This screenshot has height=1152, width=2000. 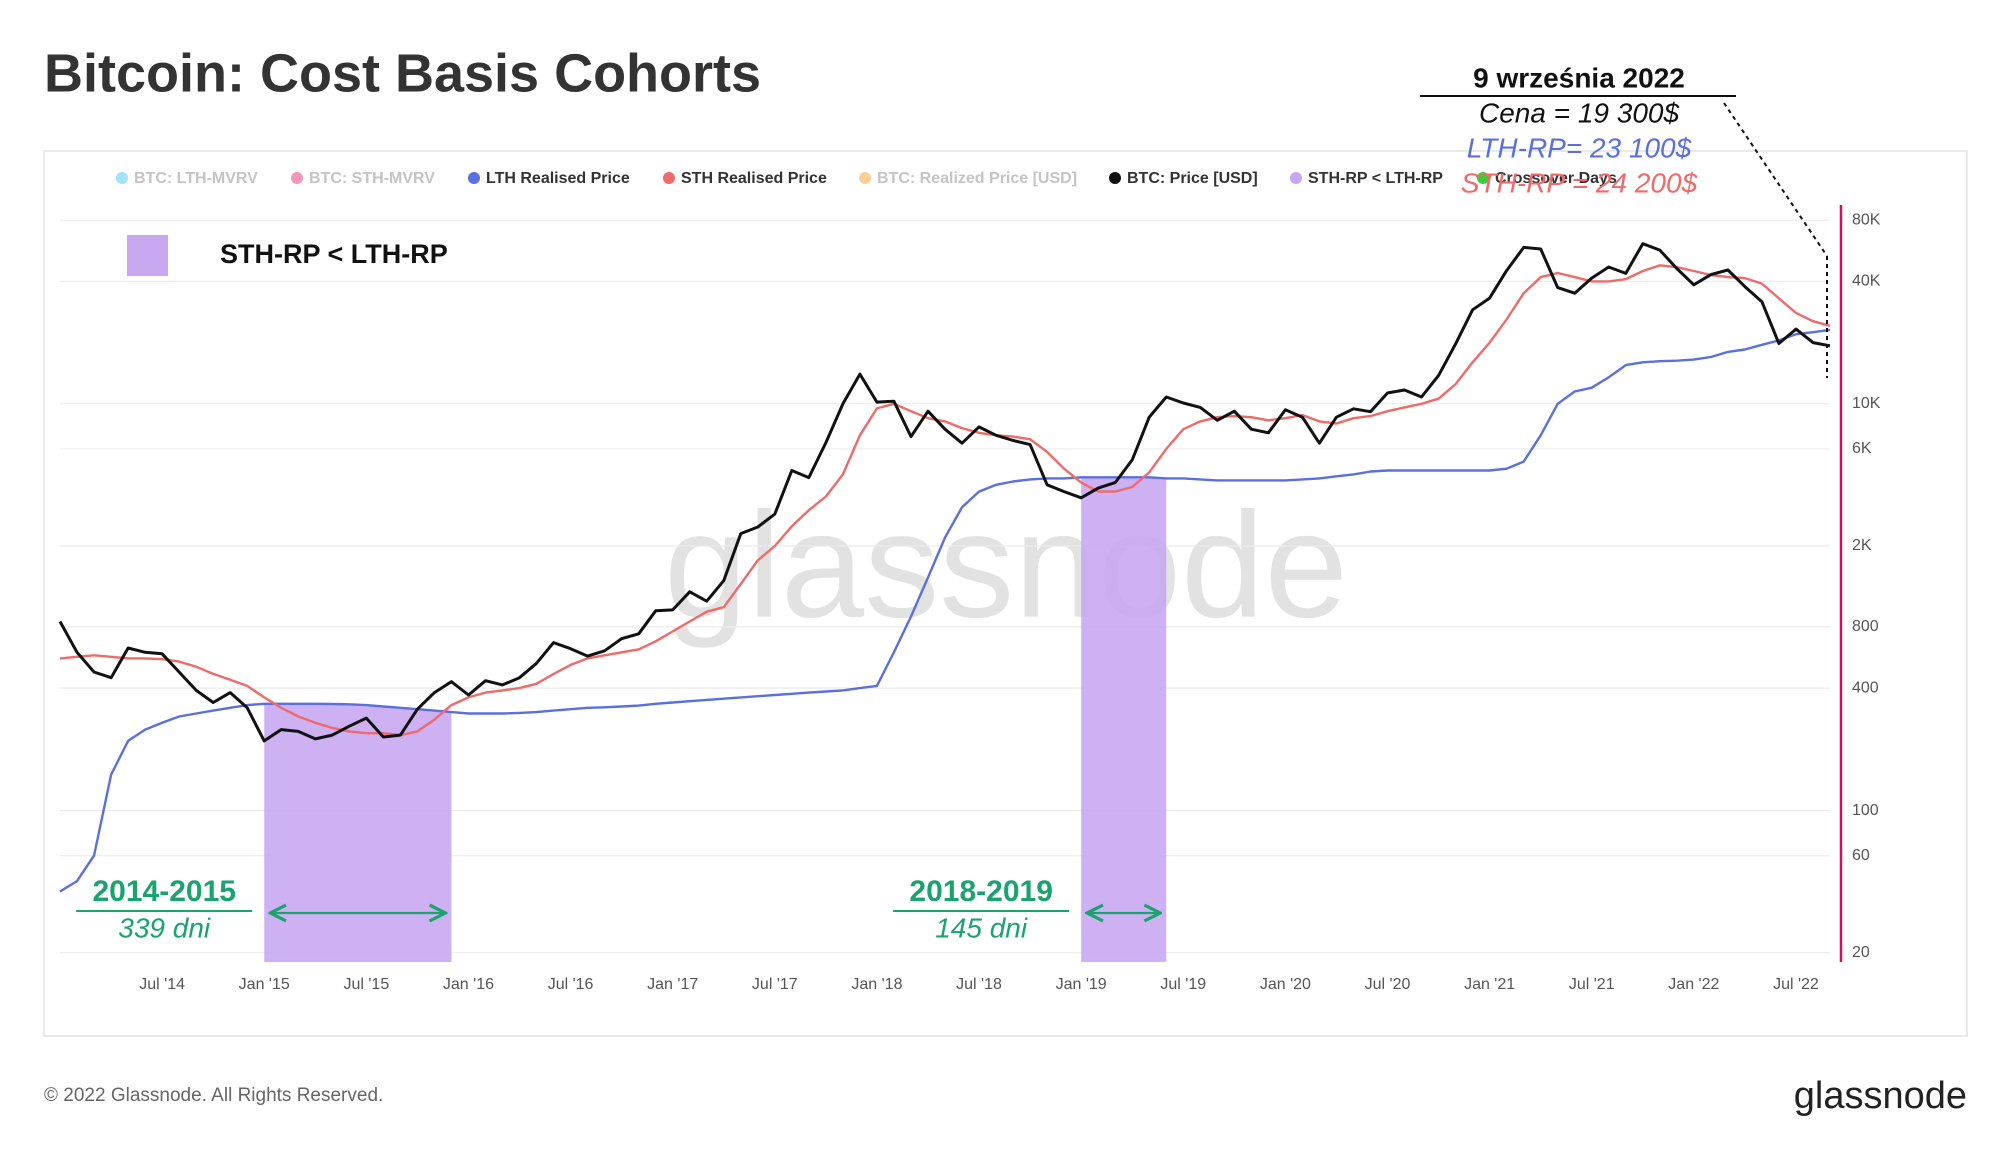 I want to click on legend-label: STH Realised Price, so click(x=754, y=178).